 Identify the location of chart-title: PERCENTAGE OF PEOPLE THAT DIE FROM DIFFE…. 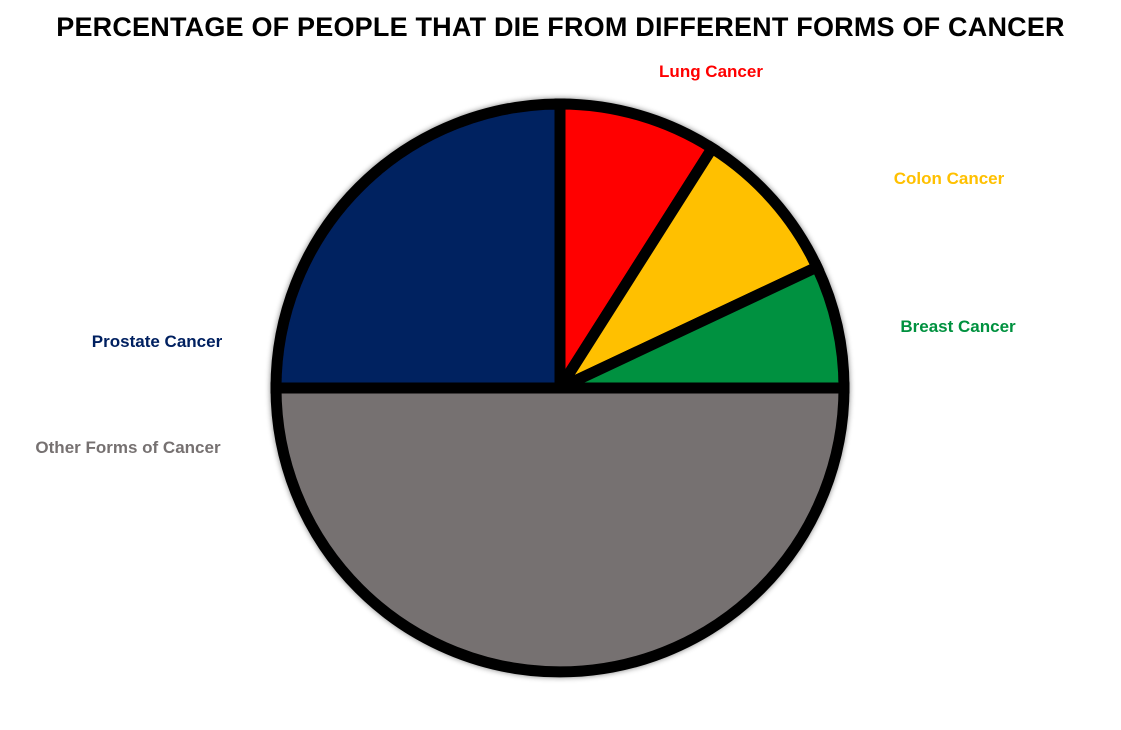
(560, 27).